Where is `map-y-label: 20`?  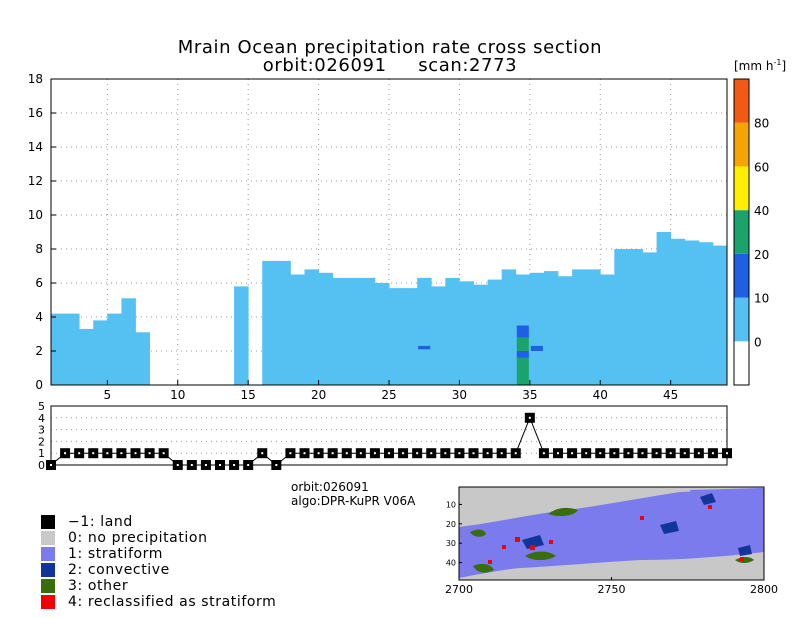 map-y-label: 20 is located at coordinates (451, 524).